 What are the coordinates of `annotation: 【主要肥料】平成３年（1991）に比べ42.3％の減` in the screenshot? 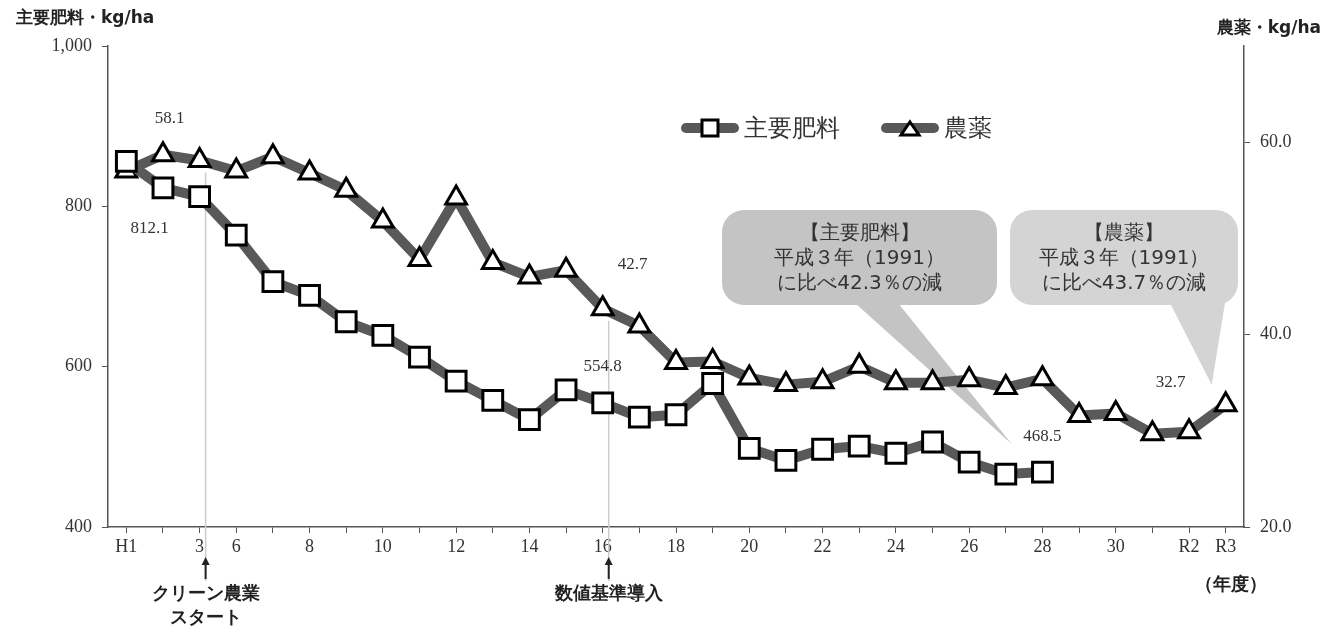 It's located at (859, 257).